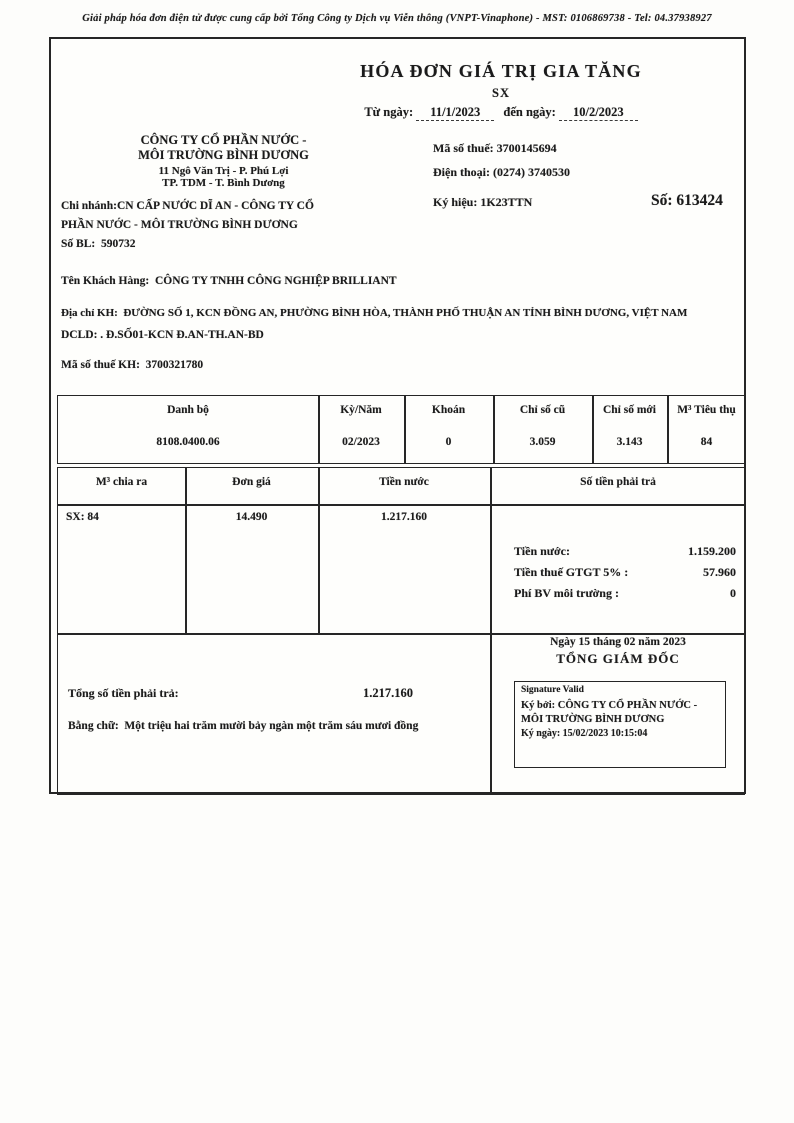 The height and width of the screenshot is (1123, 794). Describe the element at coordinates (361, 442) in the screenshot. I see `meter-value-ky-nam: 02/2023` at that location.